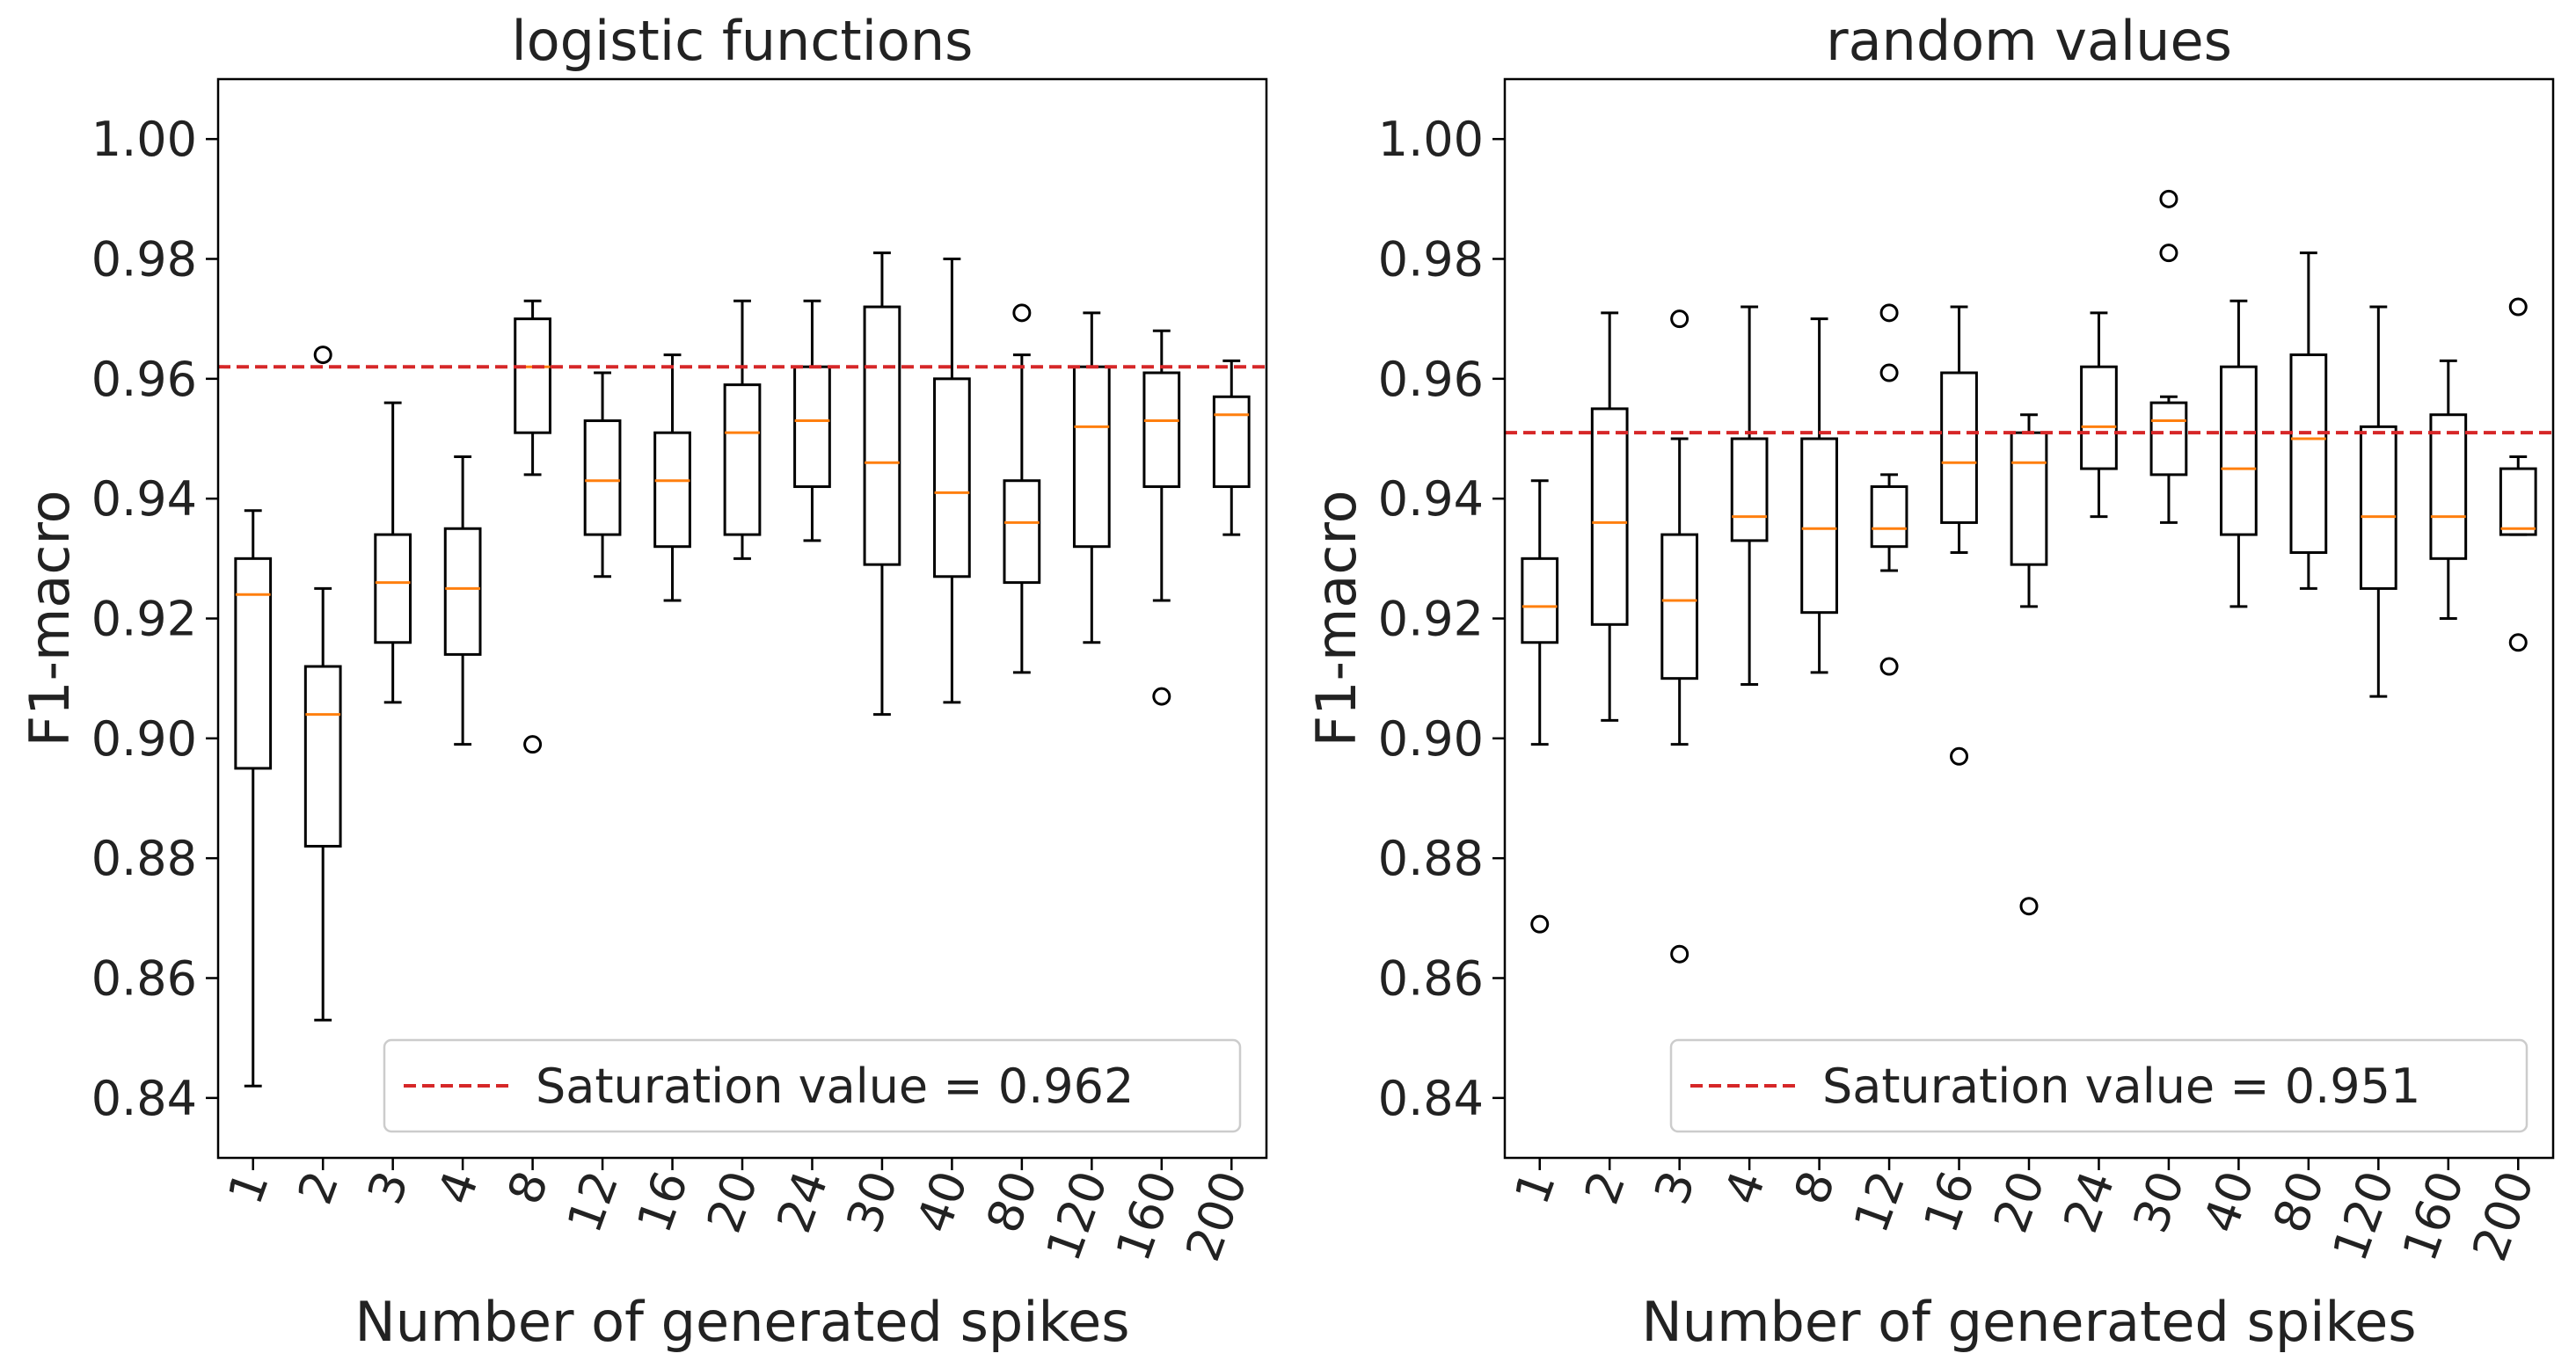  Describe the element at coordinates (743, 41) in the screenshot. I see `chart-title: logistic functions` at that location.